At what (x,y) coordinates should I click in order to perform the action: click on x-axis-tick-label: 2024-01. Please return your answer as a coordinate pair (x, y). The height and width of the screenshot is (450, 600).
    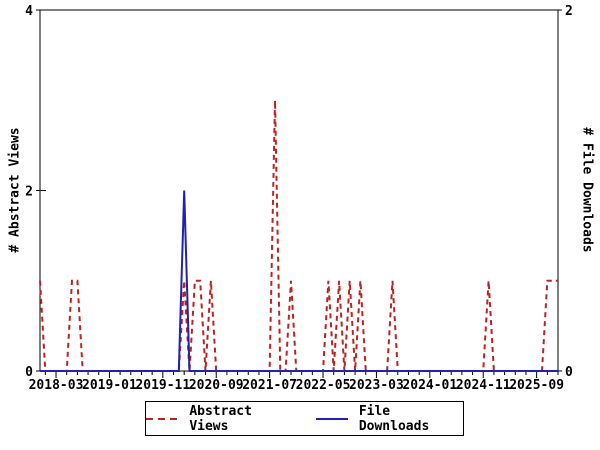
    Looking at the image, I should click on (429, 385).